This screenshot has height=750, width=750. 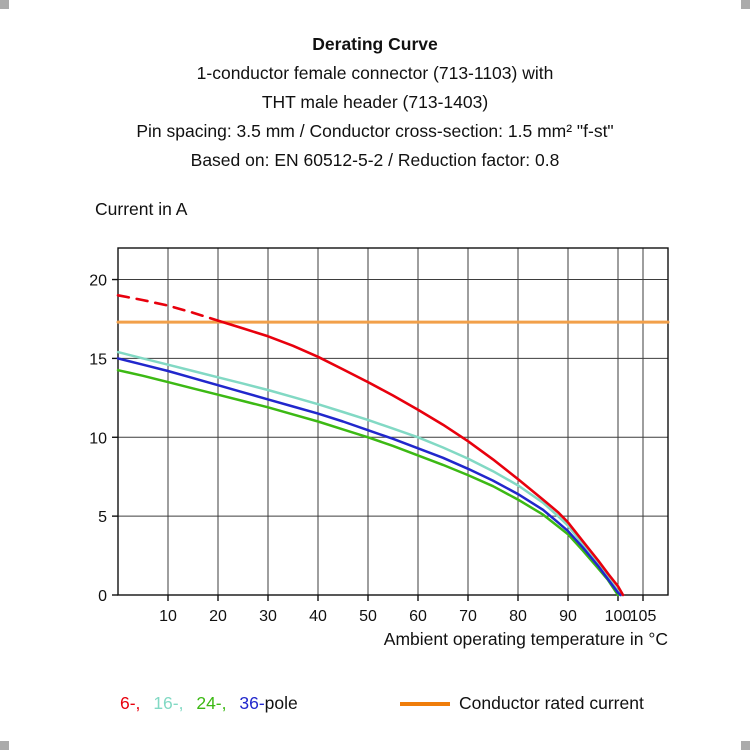 I want to click on legend-pole-suffix: pole, so click(x=281, y=703).